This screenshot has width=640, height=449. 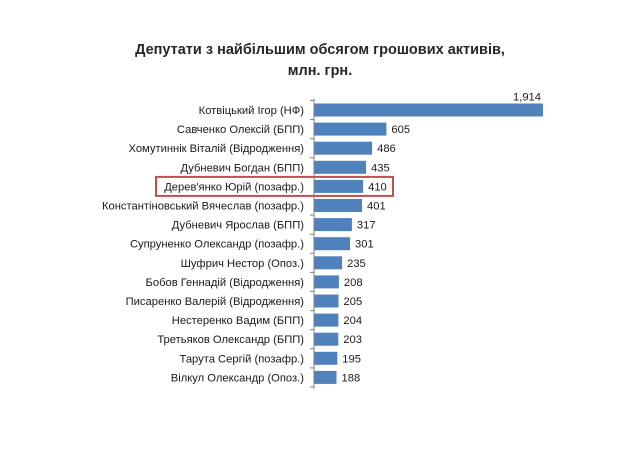 I want to click on data-label: 204, so click(x=352, y=321).